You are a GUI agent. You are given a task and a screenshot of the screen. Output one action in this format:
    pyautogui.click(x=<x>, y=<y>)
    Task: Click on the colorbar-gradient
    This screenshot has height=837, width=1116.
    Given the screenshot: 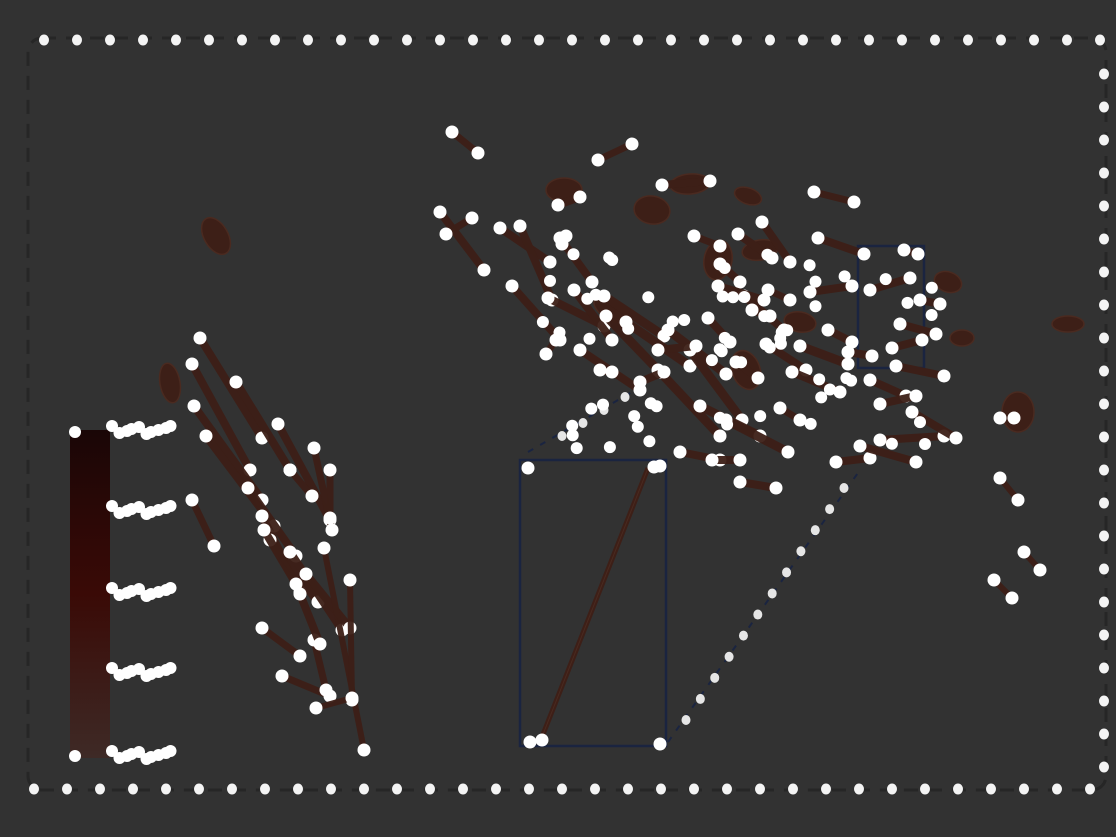 What is the action you would take?
    pyautogui.click(x=90, y=594)
    